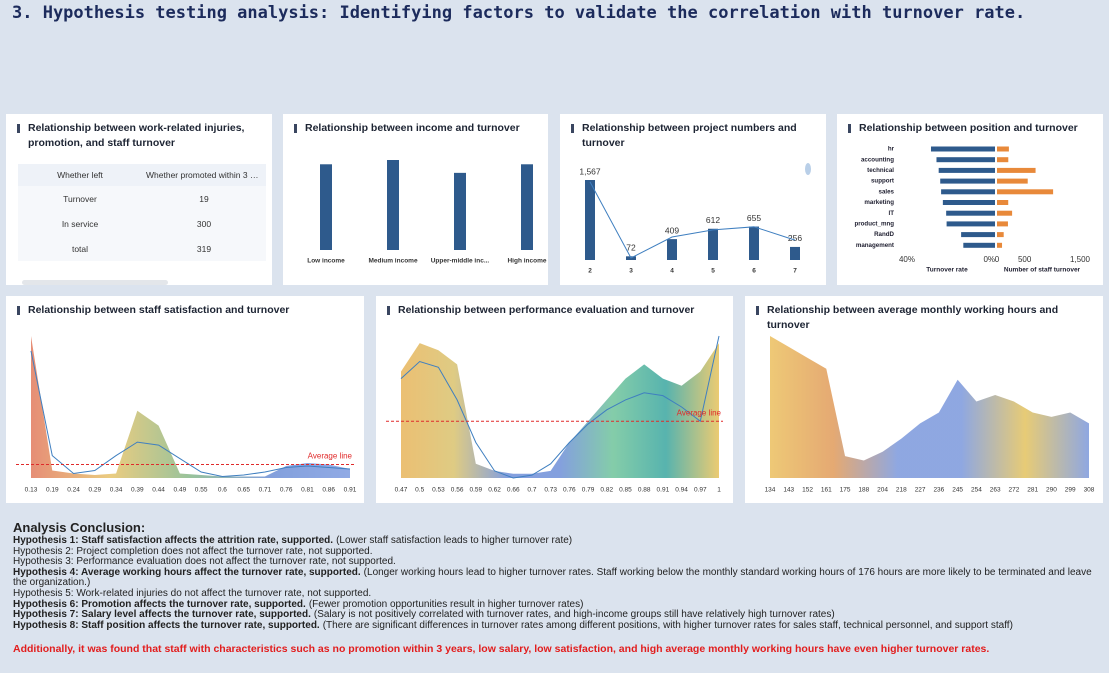 Image resolution: width=1109 pixels, height=673 pixels. Describe the element at coordinates (204, 198) in the screenshot. I see `table-cell: 19` at that location.